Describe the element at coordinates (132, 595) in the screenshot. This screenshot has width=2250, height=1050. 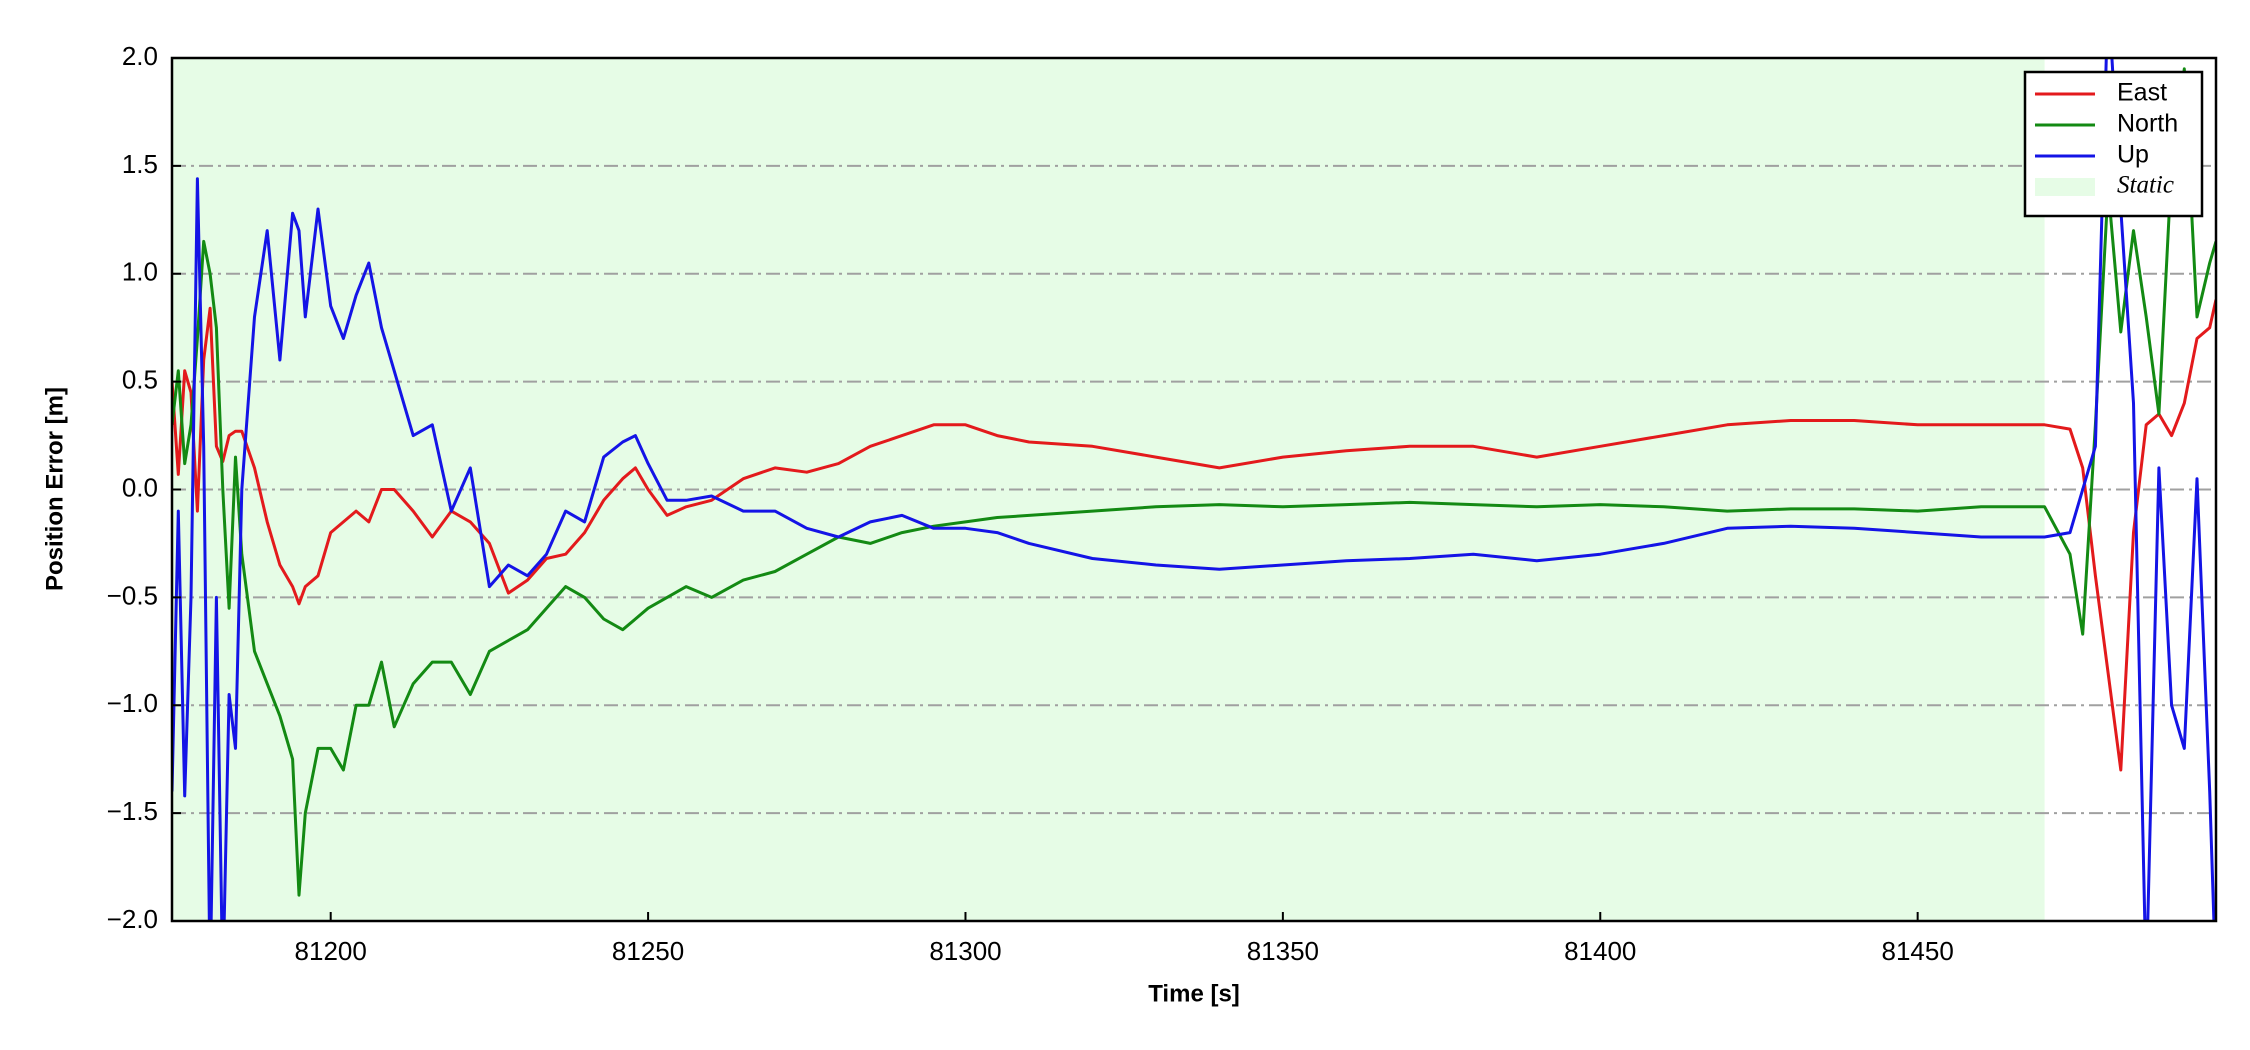
I see `y-tick-label: −0.5` at that location.